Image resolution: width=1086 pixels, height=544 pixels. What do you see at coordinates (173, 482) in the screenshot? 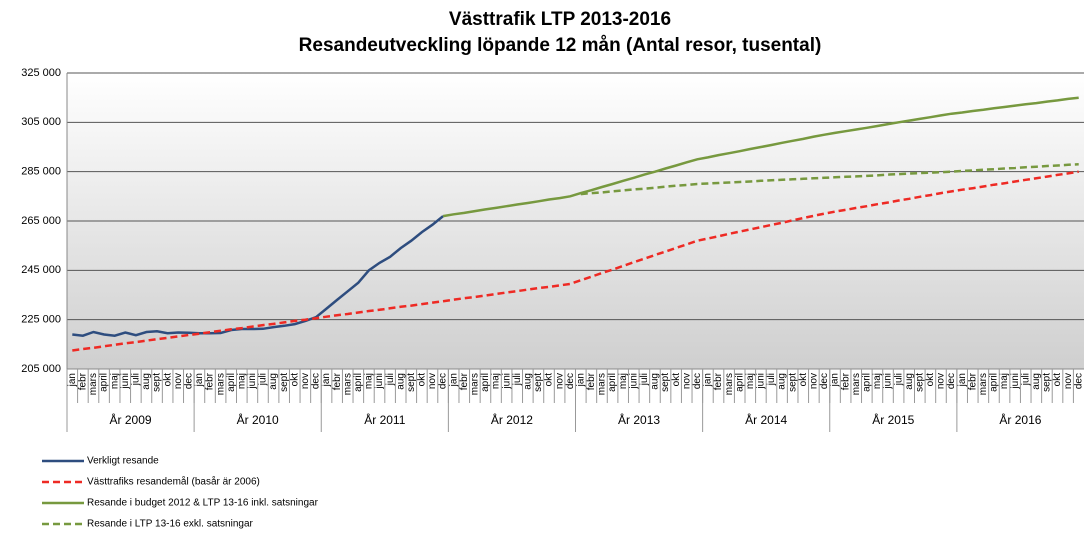
I see `legend-label: Västtrafiks resandemål (basår är 2006)` at bounding box center [173, 482].